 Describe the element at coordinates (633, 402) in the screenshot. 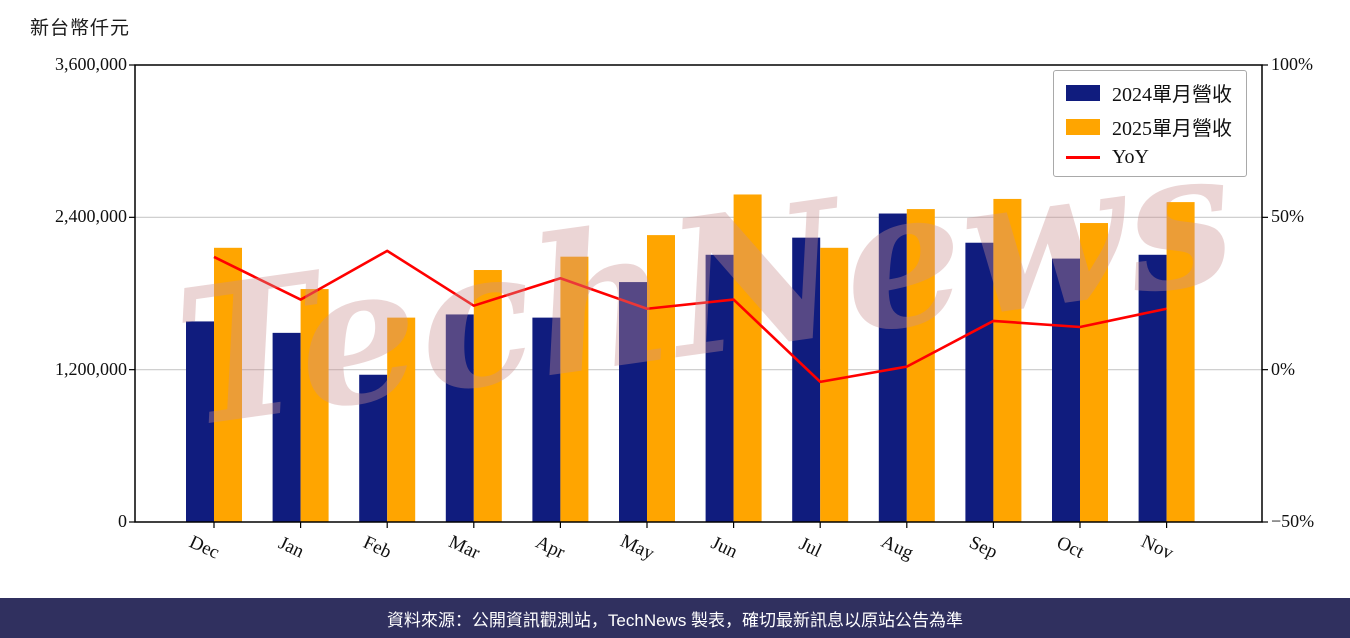

I see `bar-2024單月營收-May` at that location.